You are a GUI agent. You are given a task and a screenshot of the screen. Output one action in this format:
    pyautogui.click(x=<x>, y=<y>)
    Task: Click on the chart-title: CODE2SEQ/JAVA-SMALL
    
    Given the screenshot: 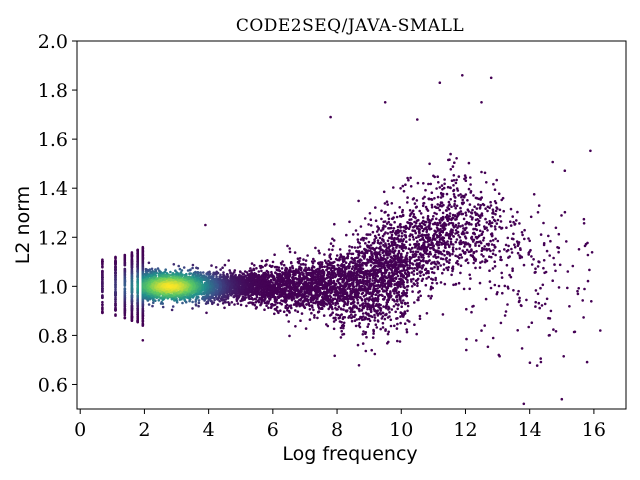 What is the action you would take?
    pyautogui.click(x=350, y=26)
    